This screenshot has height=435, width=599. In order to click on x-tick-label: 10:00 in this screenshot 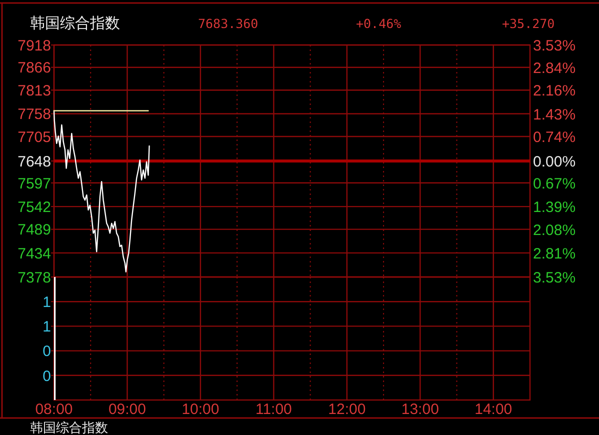, I will do `click(201, 409)`.